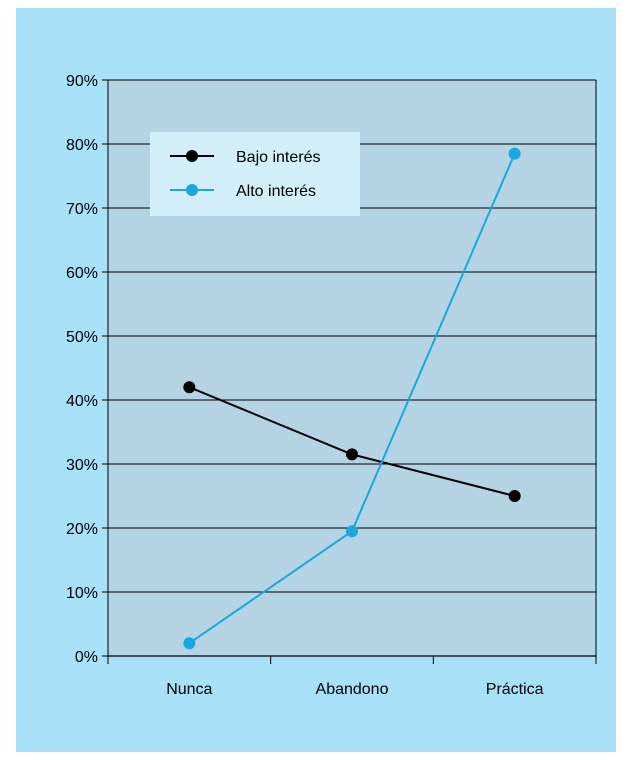 This screenshot has width=632, height=760. I want to click on y-tick-label: 90%, so click(82, 81).